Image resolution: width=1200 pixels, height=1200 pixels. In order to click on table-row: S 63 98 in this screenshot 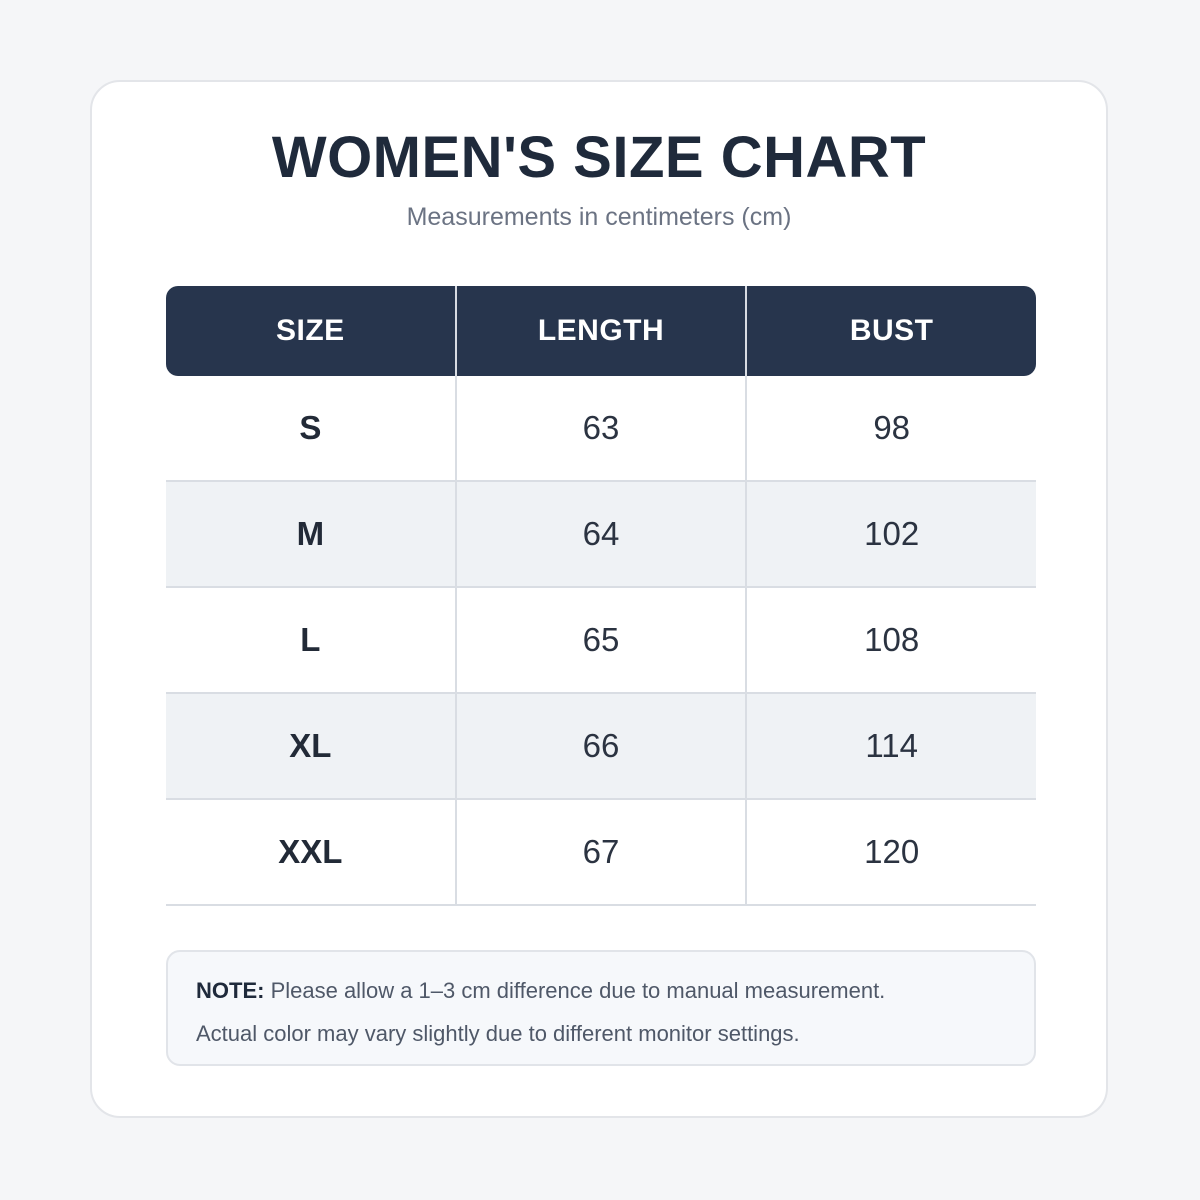, I will do `click(601, 429)`.